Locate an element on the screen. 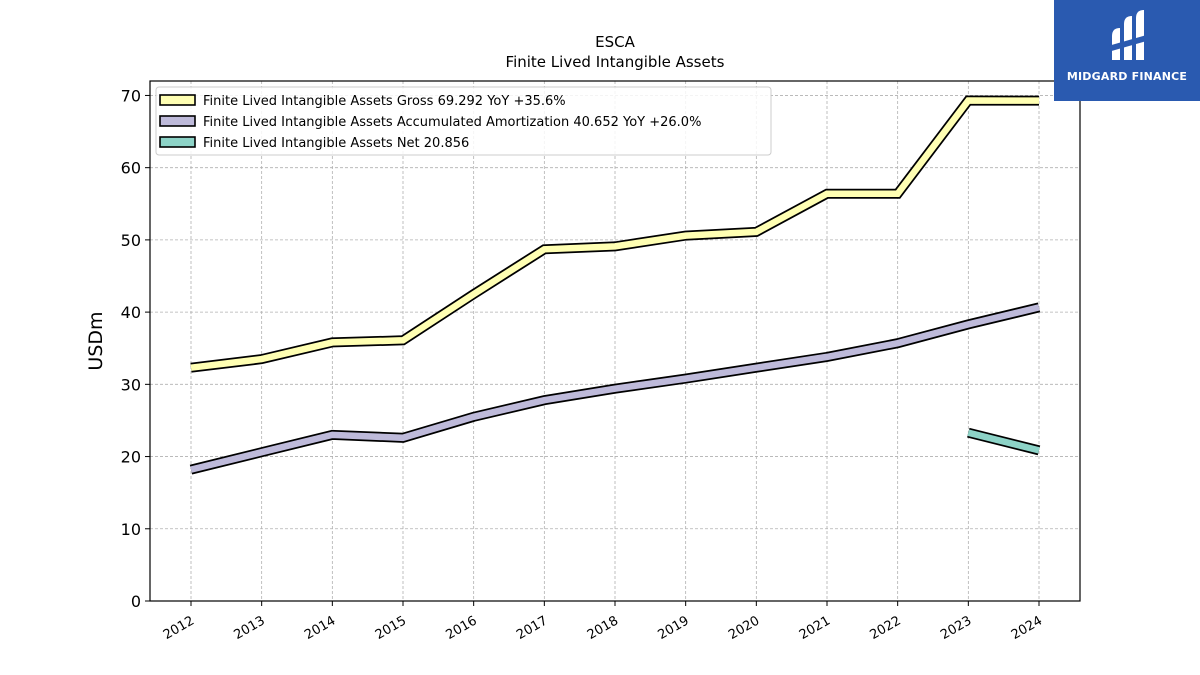 This screenshot has width=1200, height=675. logo-mark-icon is located at coordinates (1129, 35).